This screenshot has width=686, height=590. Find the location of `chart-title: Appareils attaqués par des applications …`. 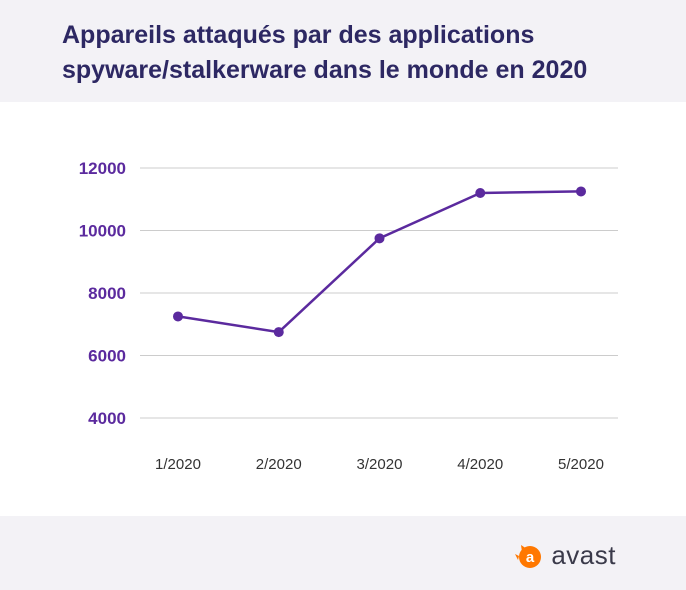

chart-title: Appareils attaqués par des applications … is located at coordinates (362, 53).